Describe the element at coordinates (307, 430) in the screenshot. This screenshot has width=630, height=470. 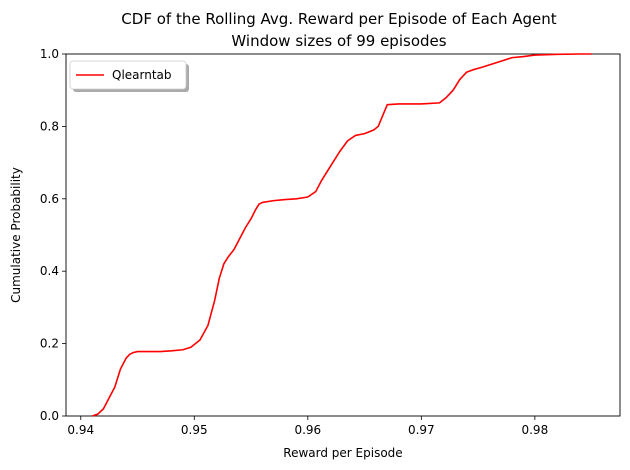
I see `x-tick-label: 0.96` at that location.